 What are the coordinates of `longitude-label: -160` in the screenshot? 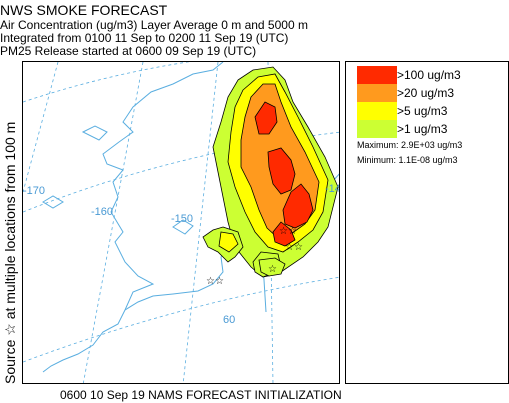 It's located at (102, 212).